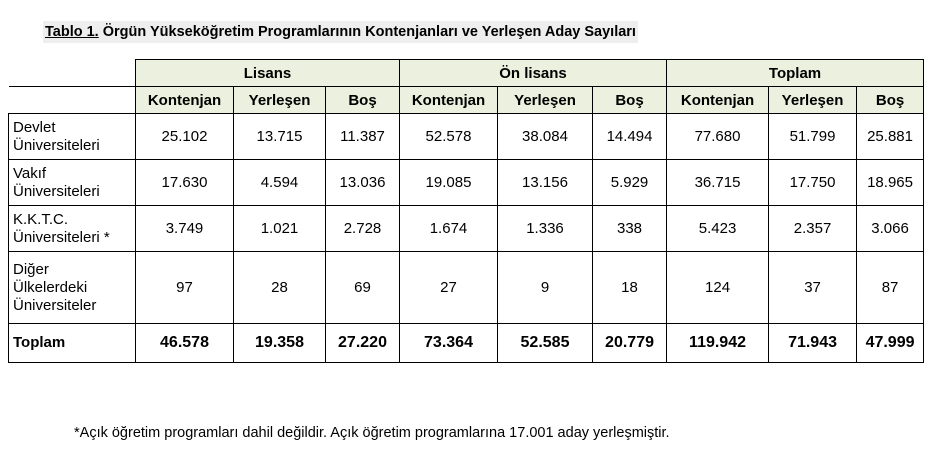 The width and height of the screenshot is (947, 463). I want to click on value-cell: 36.715, so click(718, 182).